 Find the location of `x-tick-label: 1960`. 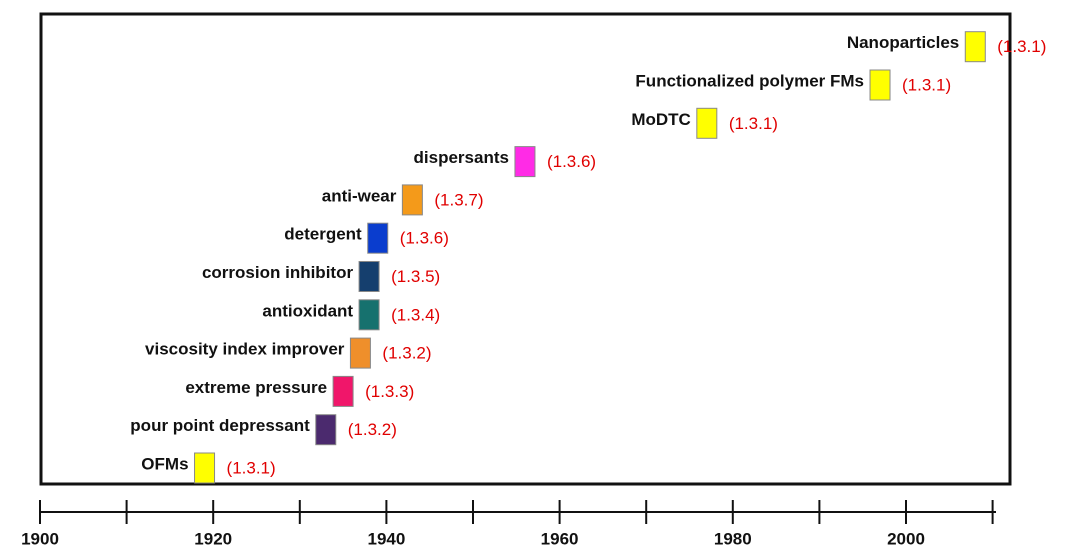

x-tick-label: 1960 is located at coordinates (560, 538).